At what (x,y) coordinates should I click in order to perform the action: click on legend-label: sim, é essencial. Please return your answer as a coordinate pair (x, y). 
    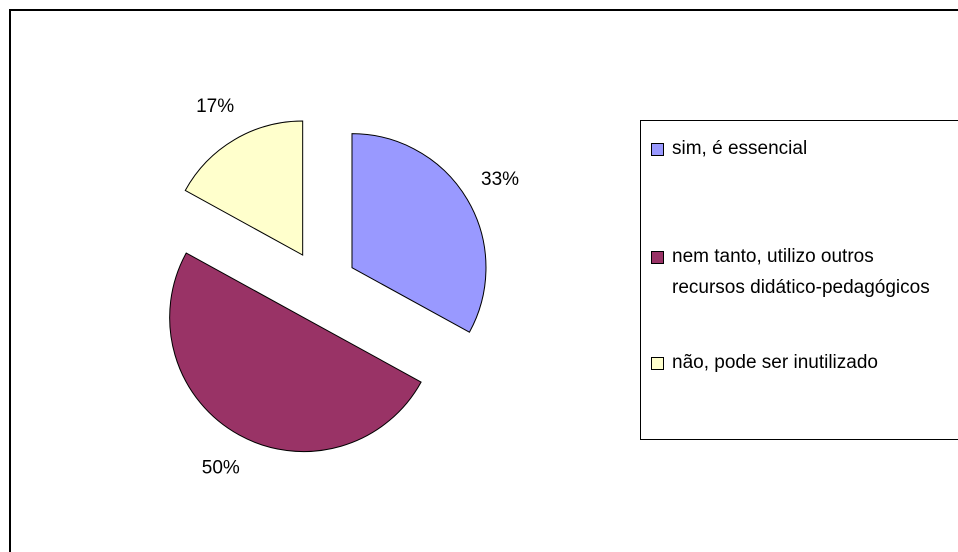
    Looking at the image, I should click on (740, 148).